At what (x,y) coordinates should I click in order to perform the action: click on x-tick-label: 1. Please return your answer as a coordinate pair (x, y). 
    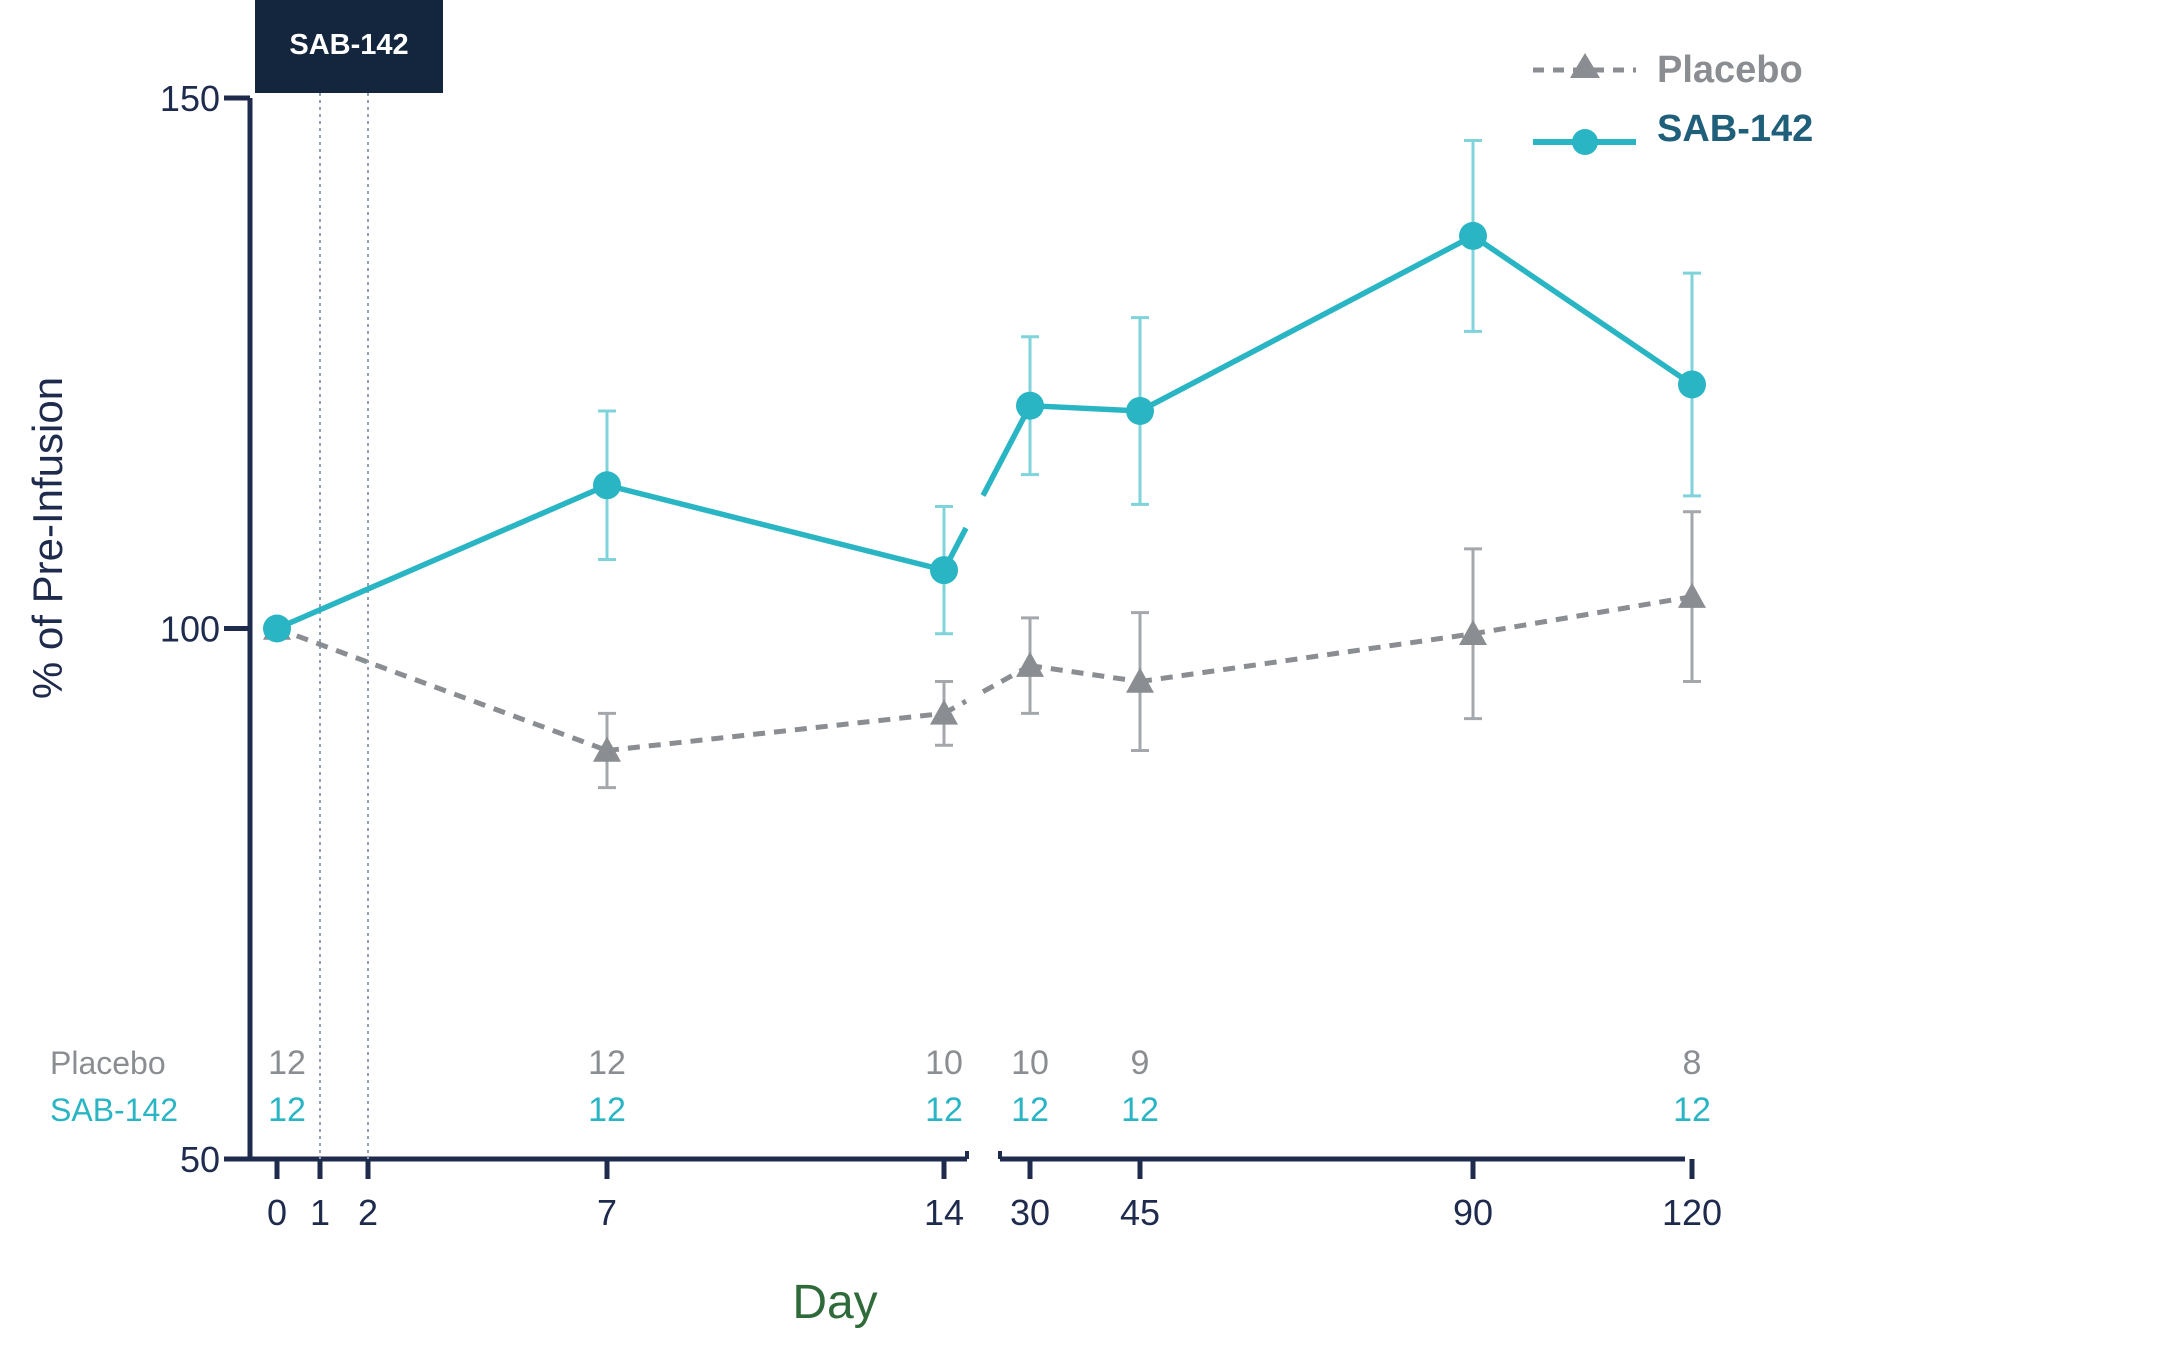
    Looking at the image, I should click on (320, 1212).